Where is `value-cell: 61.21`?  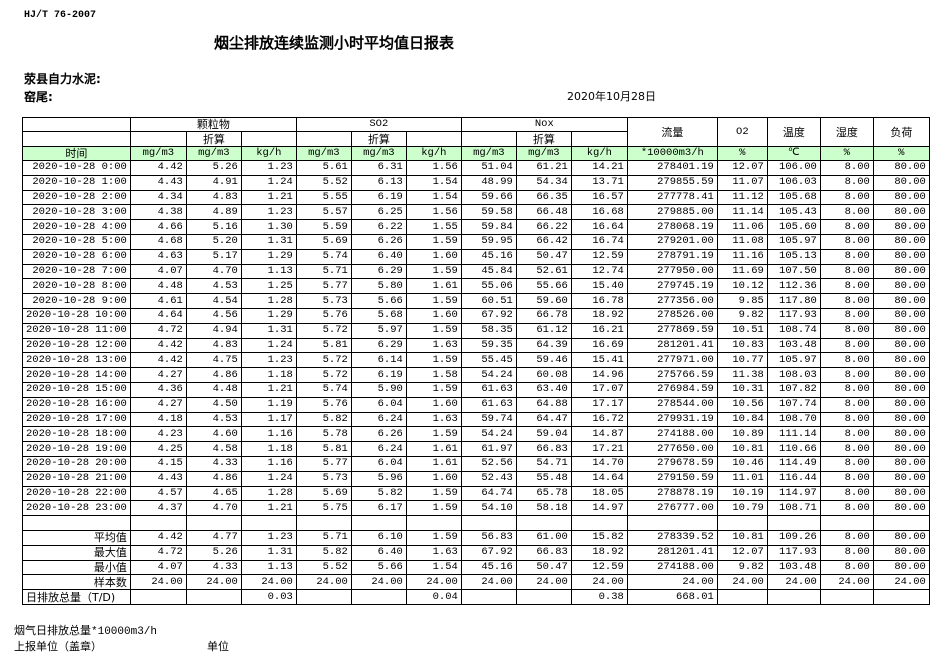 value-cell: 61.21 is located at coordinates (543, 168).